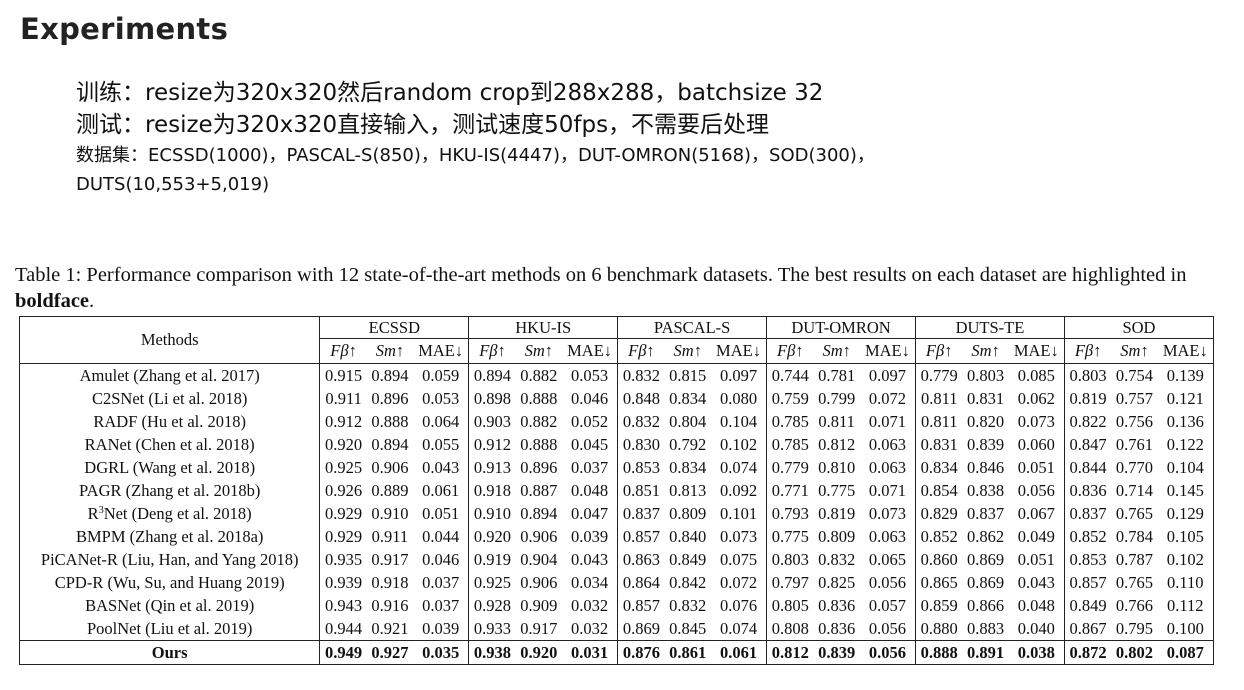 This screenshot has width=1244, height=690. What do you see at coordinates (1138, 327) in the screenshot?
I see `dataset-header: SOD` at bounding box center [1138, 327].